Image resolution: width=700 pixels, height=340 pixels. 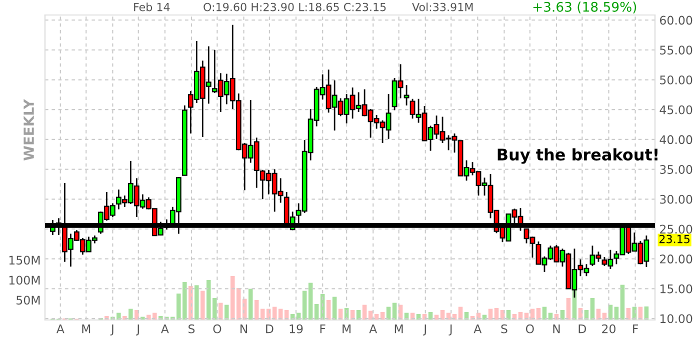 I want to click on y-tick-label: 40.00, so click(x=676, y=139).